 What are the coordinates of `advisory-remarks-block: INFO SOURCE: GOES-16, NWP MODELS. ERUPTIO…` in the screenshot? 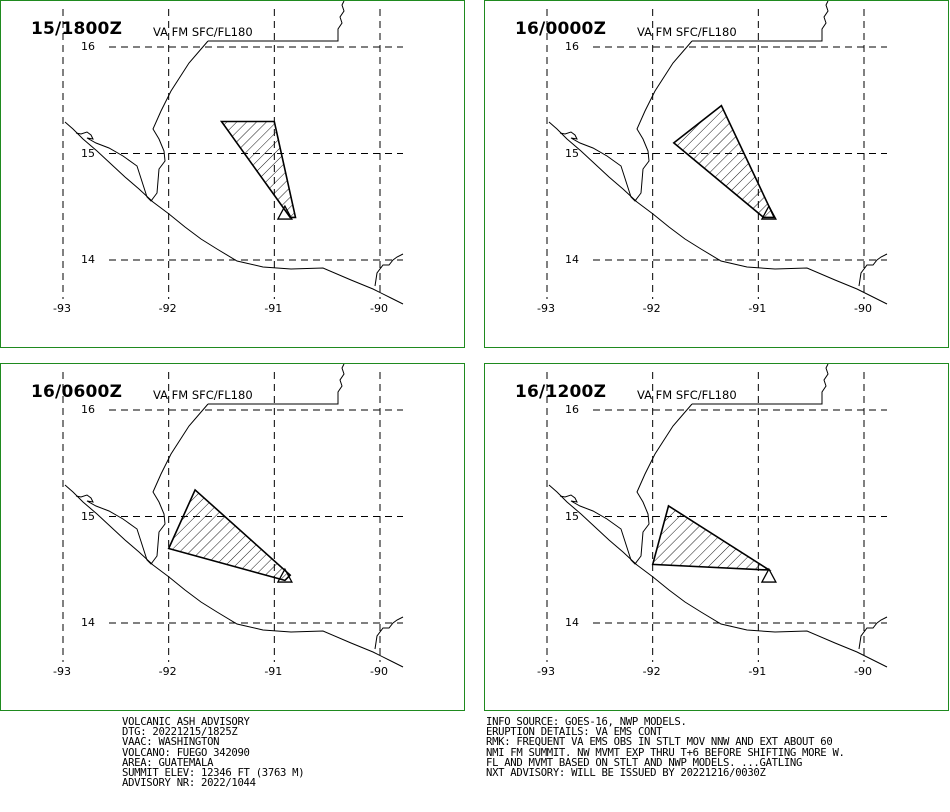 It's located at (665, 747).